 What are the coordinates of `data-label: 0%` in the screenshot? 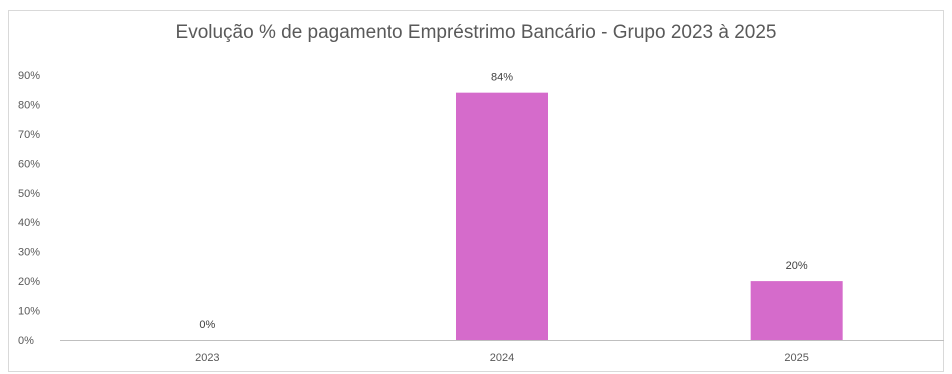 It's located at (207, 325).